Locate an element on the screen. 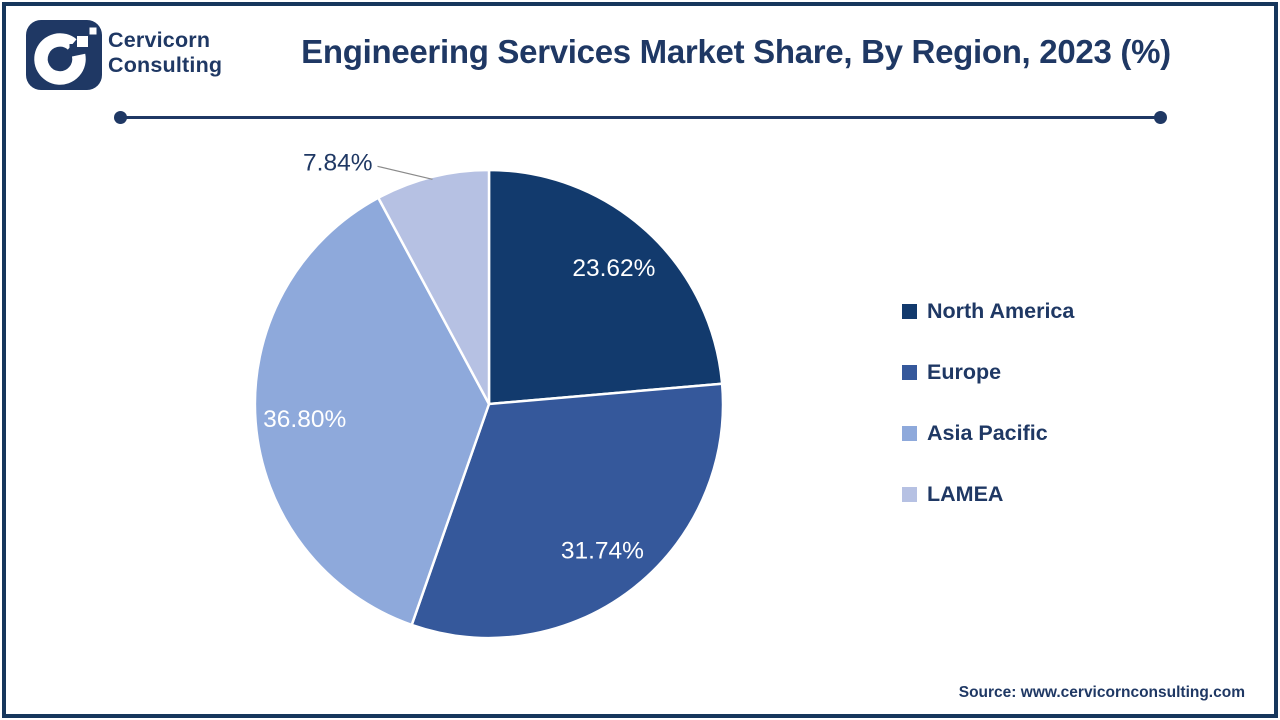  slice-label-asia-pacific: 36.80% is located at coordinates (304, 419).